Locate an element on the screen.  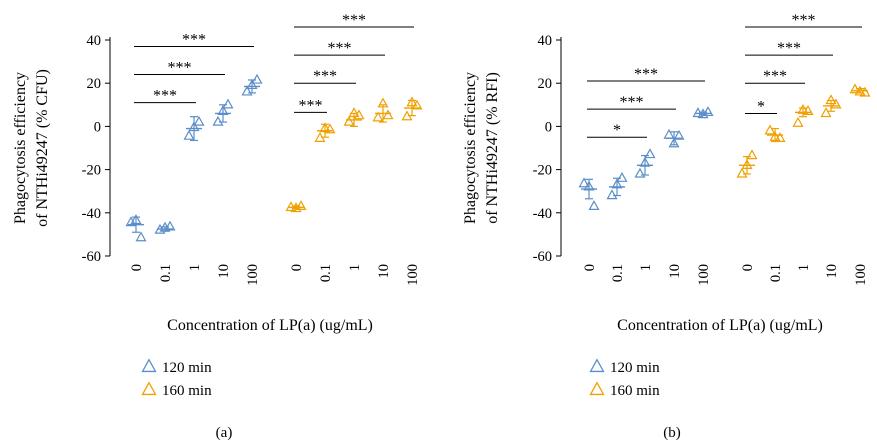
legend-label: 160 min is located at coordinates (635, 391).